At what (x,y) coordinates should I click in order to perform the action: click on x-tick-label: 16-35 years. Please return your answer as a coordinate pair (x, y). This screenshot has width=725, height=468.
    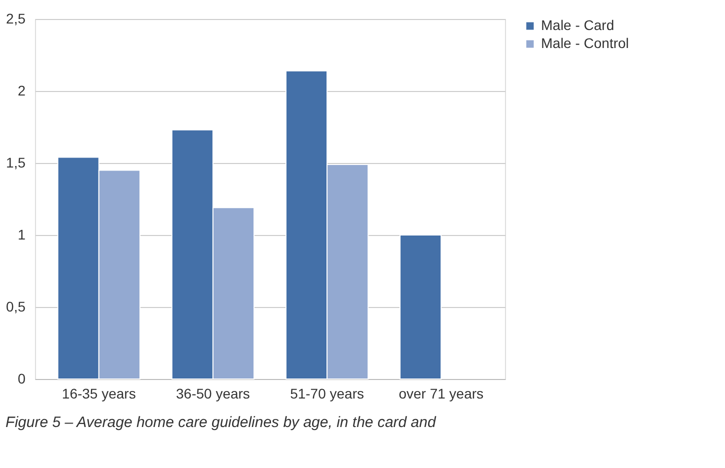
    Looking at the image, I should click on (99, 394).